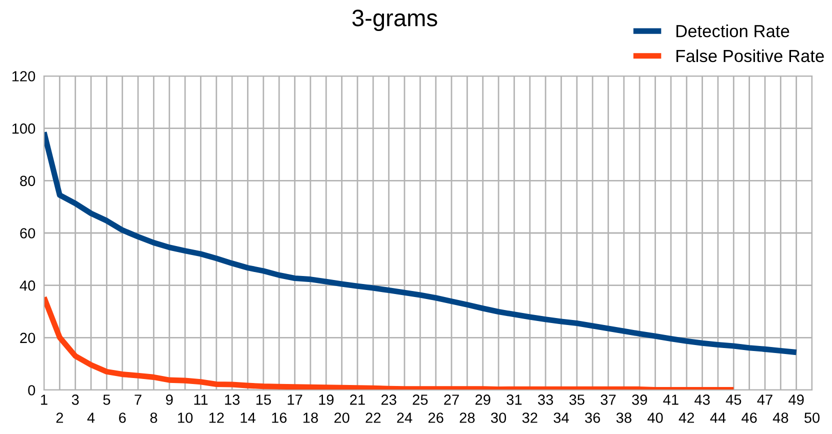 The image size is (832, 434). I want to click on x-tick-label: 49, so click(796, 399).